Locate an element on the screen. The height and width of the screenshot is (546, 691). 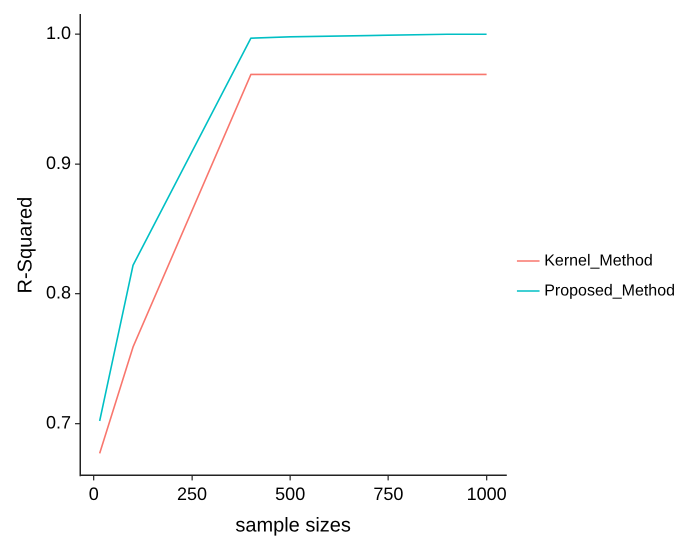
legend-label: Kernel_Method is located at coordinates (598, 261).